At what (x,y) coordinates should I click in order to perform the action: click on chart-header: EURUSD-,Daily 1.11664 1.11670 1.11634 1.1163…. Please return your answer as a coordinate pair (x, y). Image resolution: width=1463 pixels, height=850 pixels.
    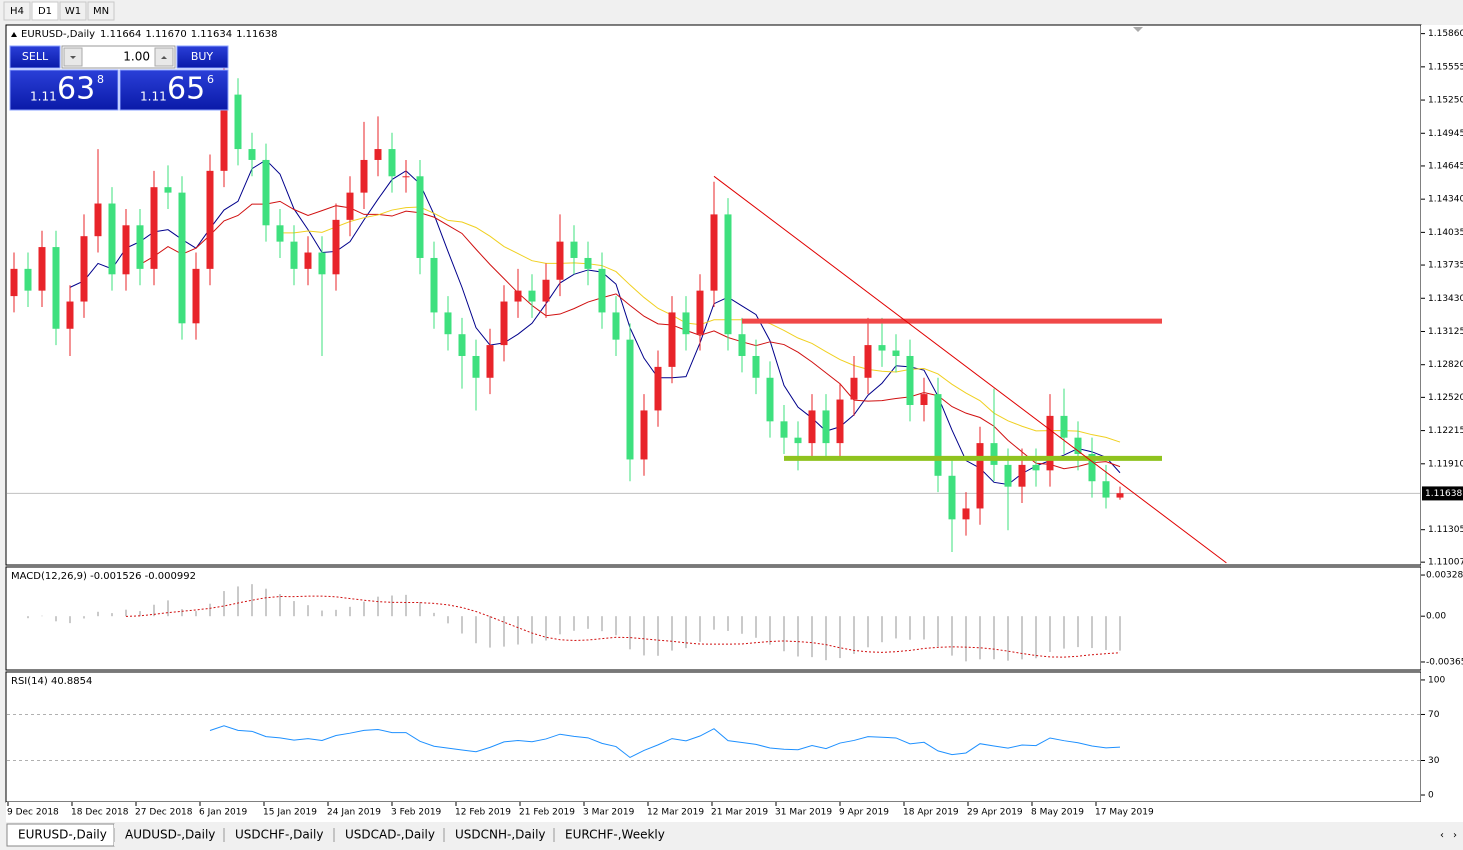
    Looking at the image, I should click on (149, 34).